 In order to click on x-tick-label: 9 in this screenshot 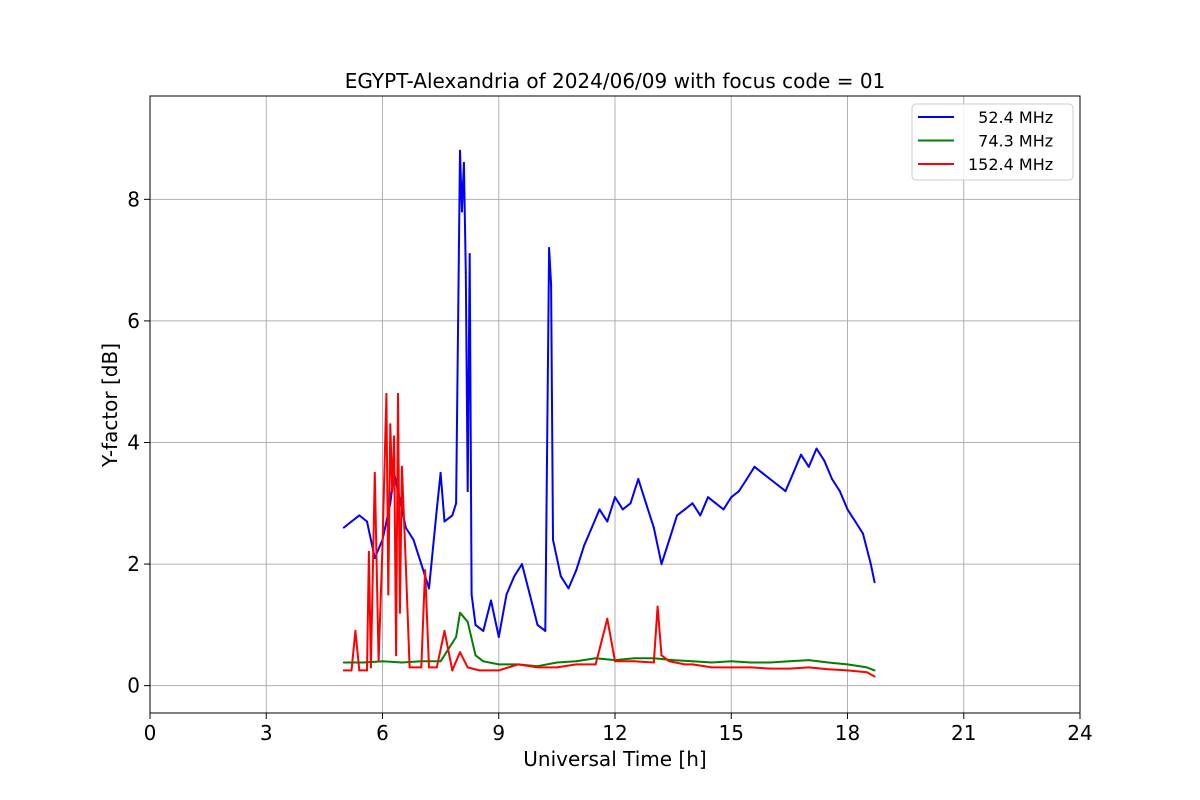, I will do `click(498, 733)`.